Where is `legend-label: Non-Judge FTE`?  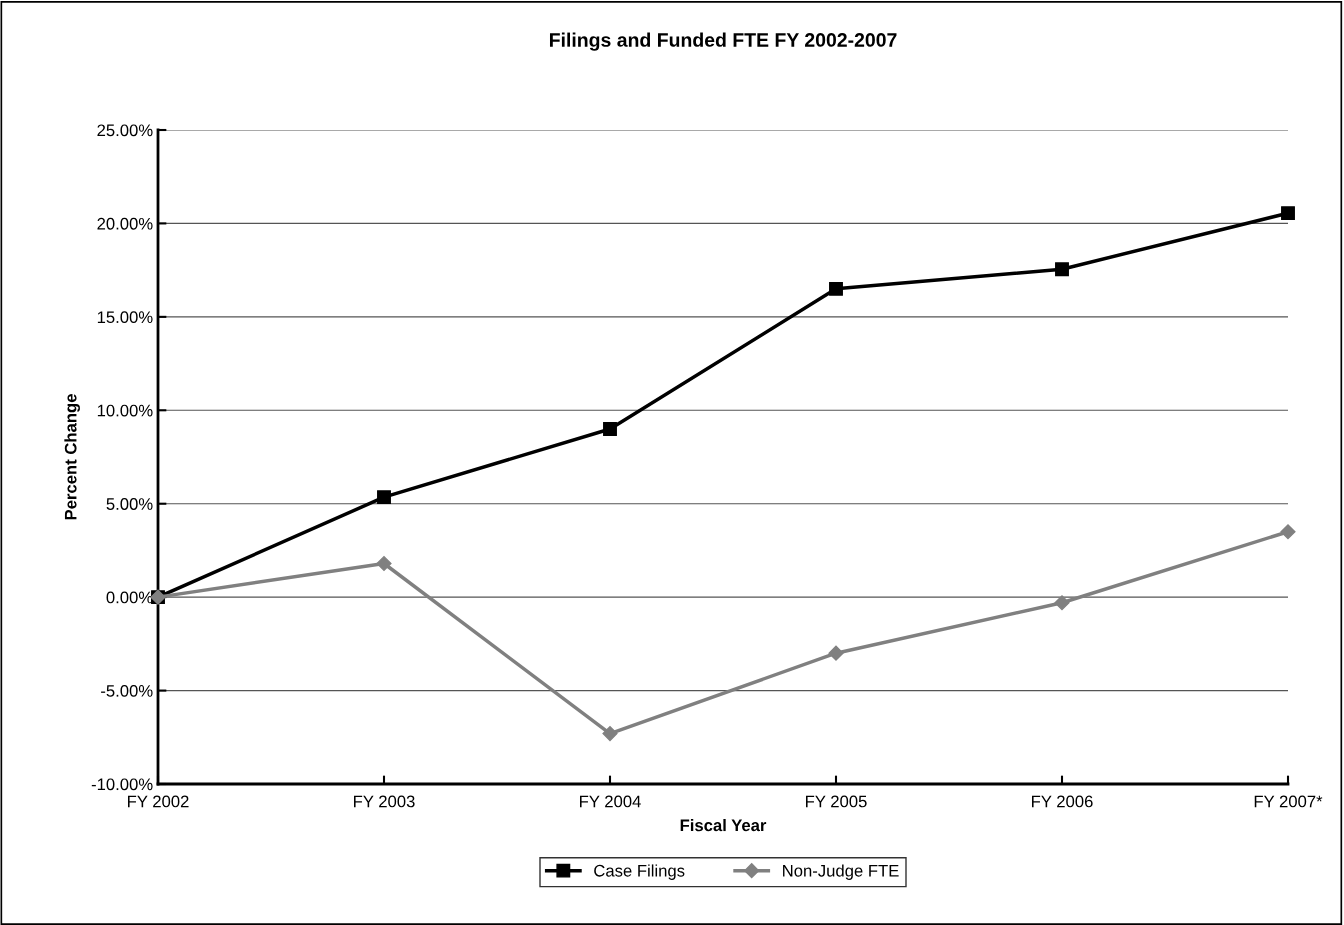 legend-label: Non-Judge FTE is located at coordinates (841, 872).